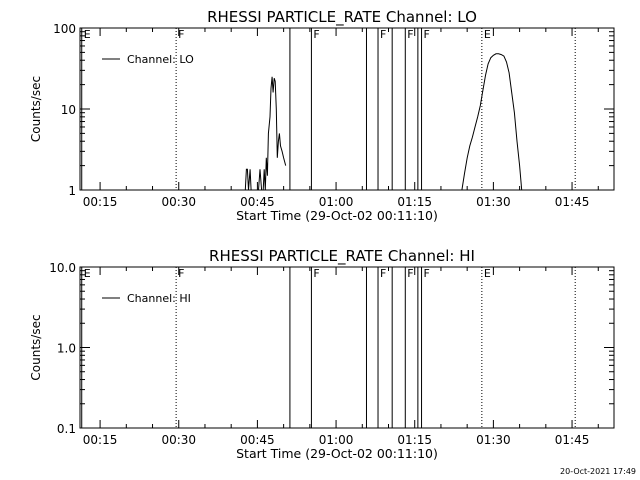 The width and height of the screenshot is (640, 480). Describe the element at coordinates (336, 440) in the screenshot. I see `panel2-x-tick-label: 01:00` at that location.